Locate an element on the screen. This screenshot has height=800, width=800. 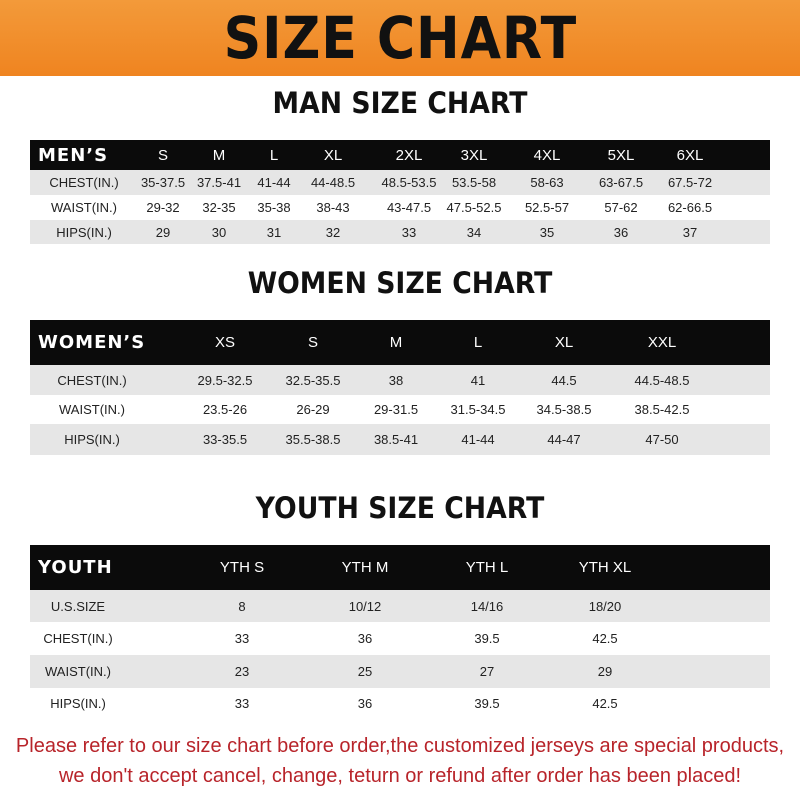
table-cell: 58-63 is located at coordinates (547, 182).